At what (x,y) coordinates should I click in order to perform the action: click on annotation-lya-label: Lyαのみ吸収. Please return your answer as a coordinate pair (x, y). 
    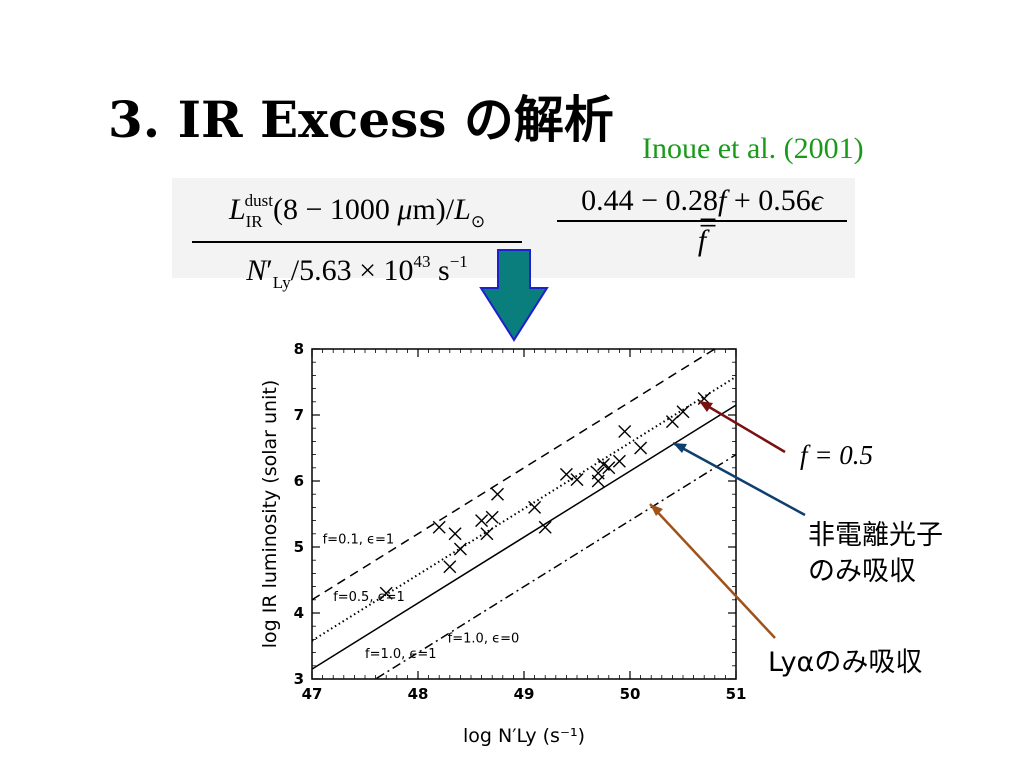
    Looking at the image, I should click on (845, 662).